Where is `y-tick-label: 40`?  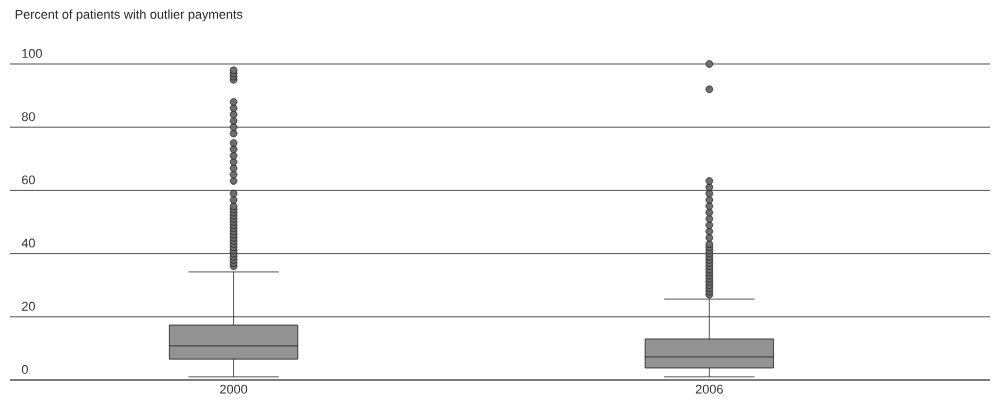 y-tick-label: 40 is located at coordinates (28, 243).